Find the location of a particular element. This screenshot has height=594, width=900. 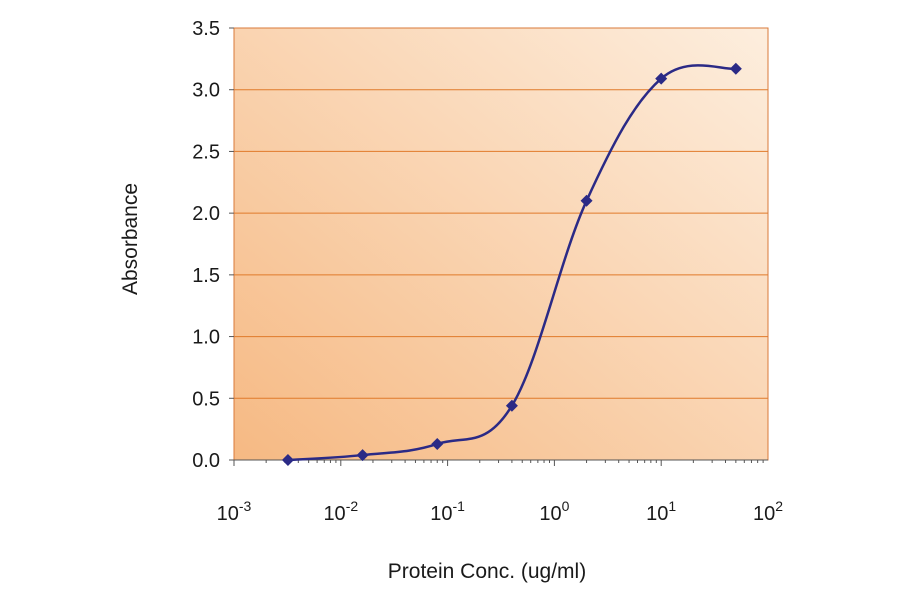

y-tick-label: 3.0 is located at coordinates (206, 91).